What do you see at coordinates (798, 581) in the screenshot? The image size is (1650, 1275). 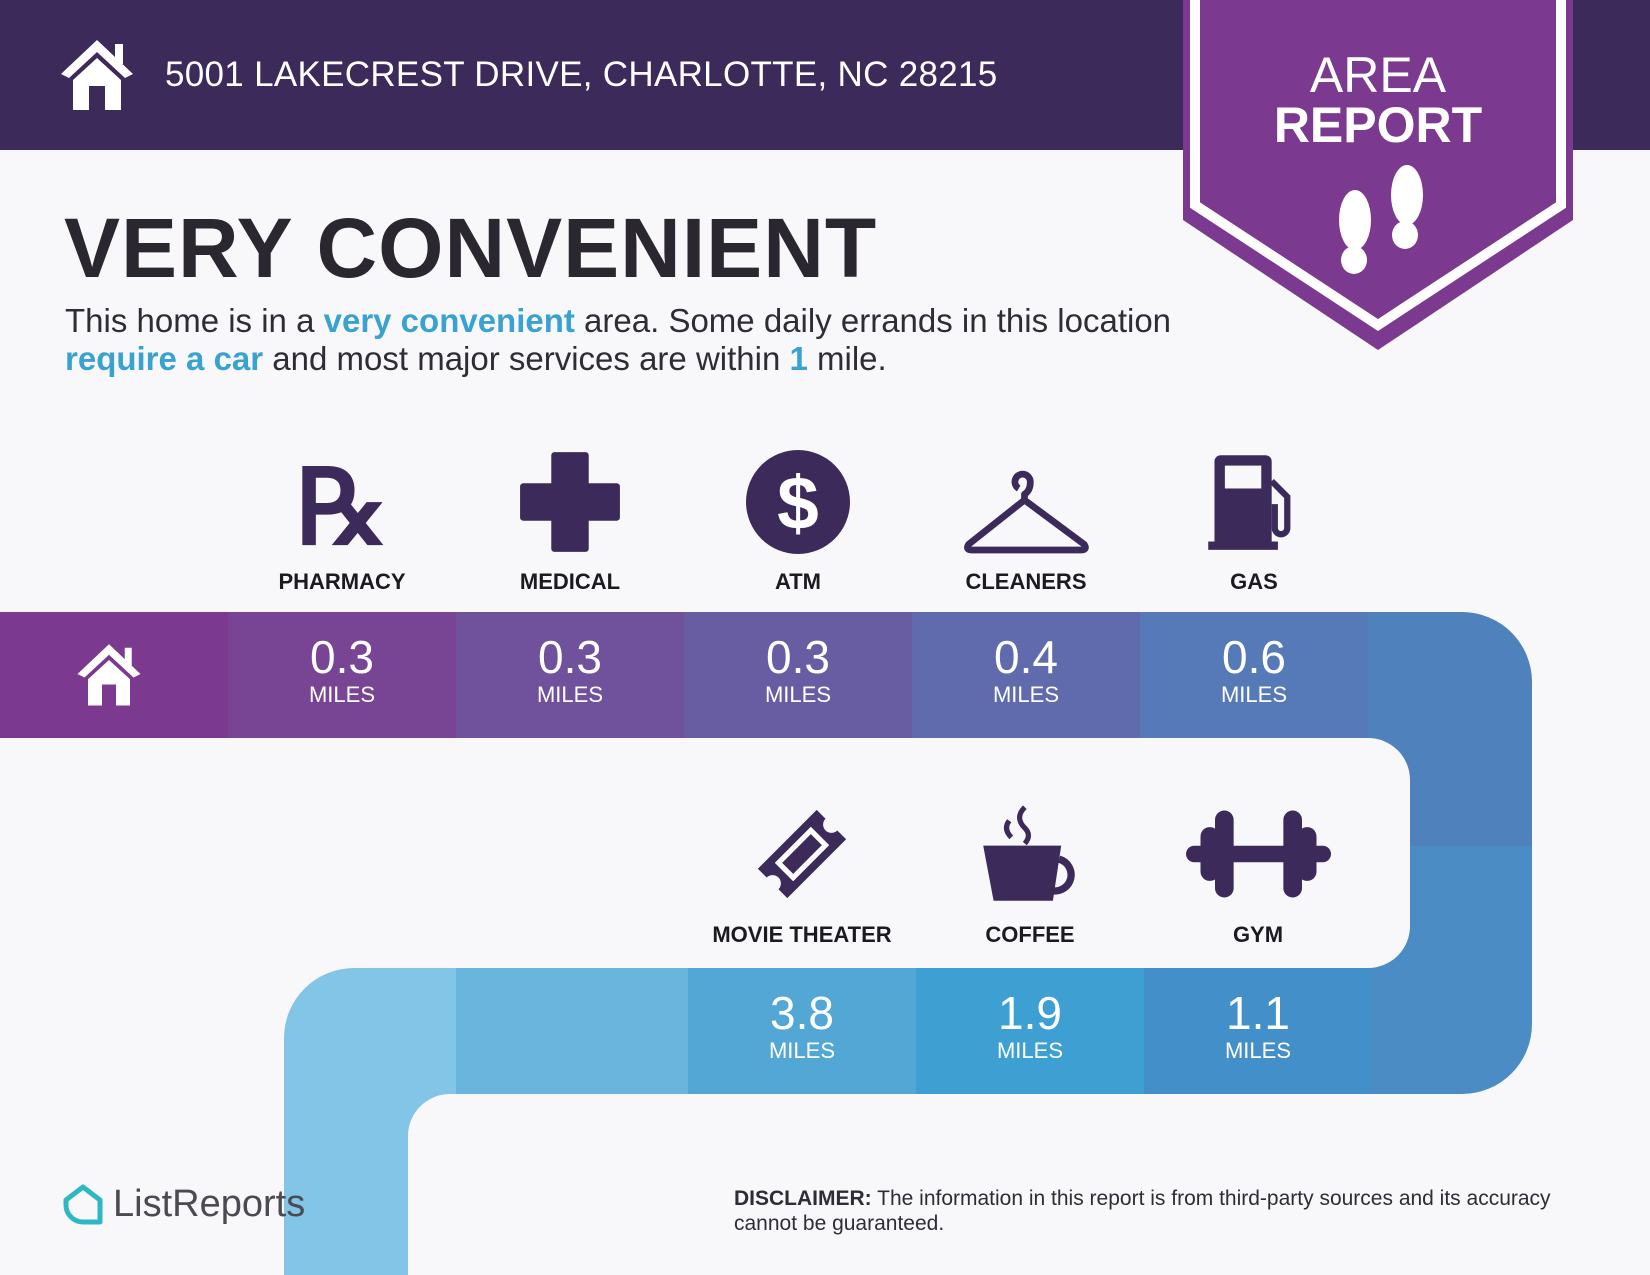 I see `amenity-label: ATM` at bounding box center [798, 581].